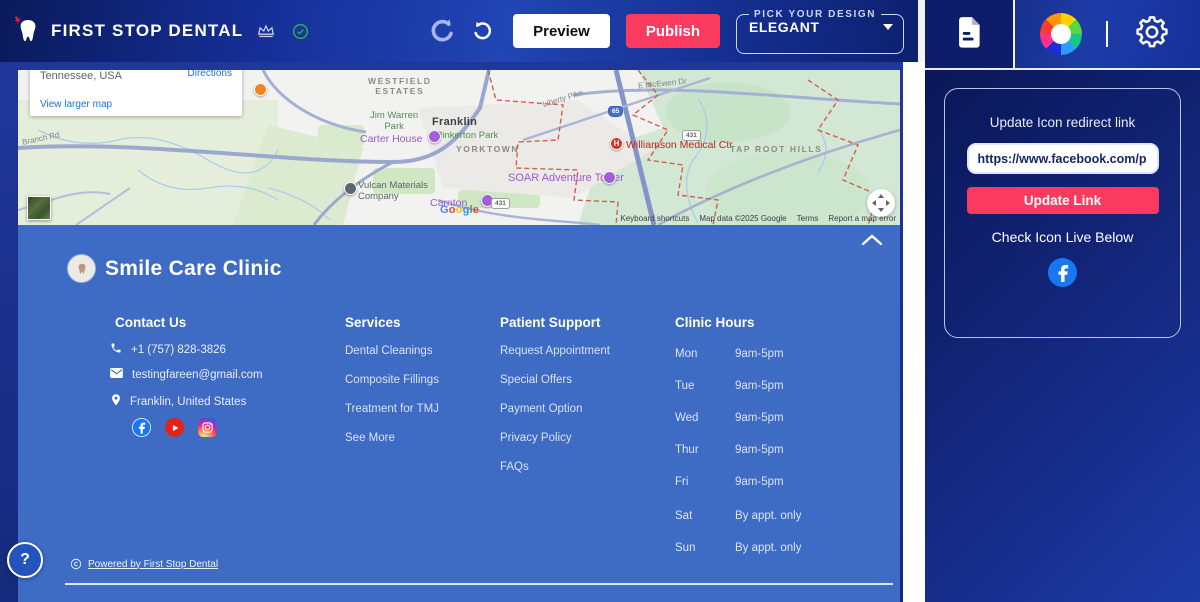  What do you see at coordinates (743, 218) in the screenshot?
I see `map-data-text: Map data ©2025 Google` at bounding box center [743, 218].